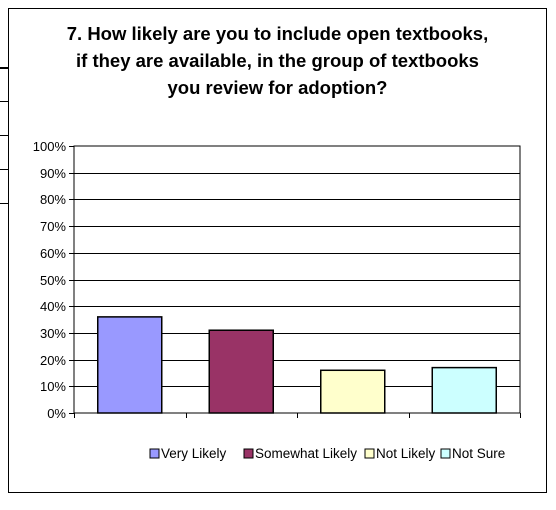 The width and height of the screenshot is (556, 510). Describe the element at coordinates (53, 360) in the screenshot. I see `y-tick-label: 20%` at that location.